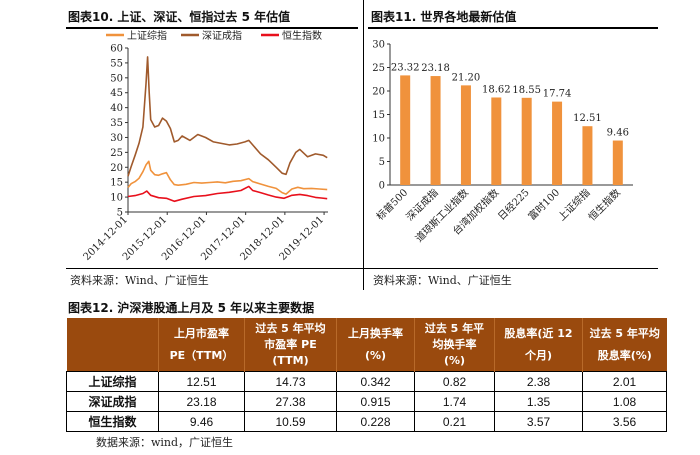  Describe the element at coordinates (116, 168) in the screenshot. I see `fig10-y-tick-label: 20` at that location.